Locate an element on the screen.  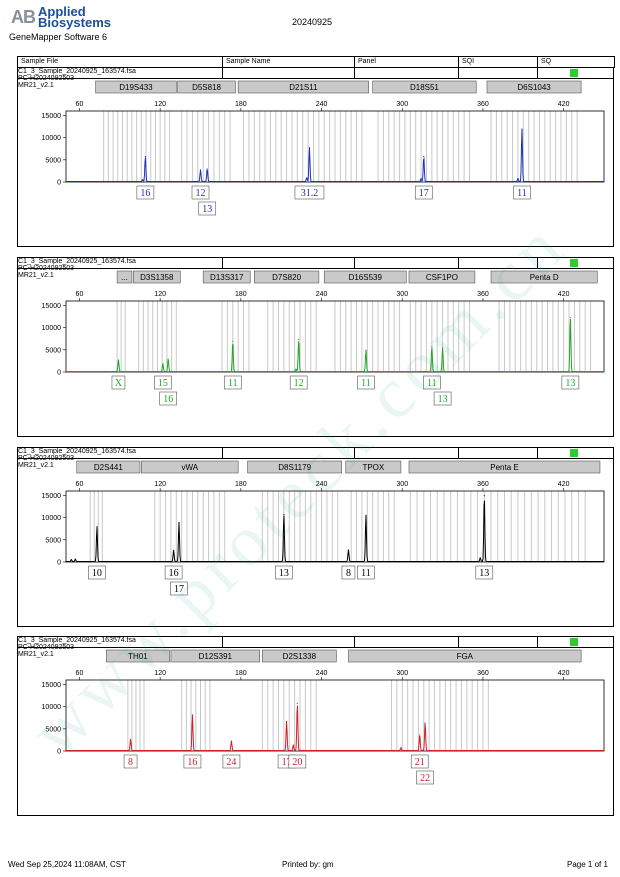
trace-line is located at coordinates (335, 728).